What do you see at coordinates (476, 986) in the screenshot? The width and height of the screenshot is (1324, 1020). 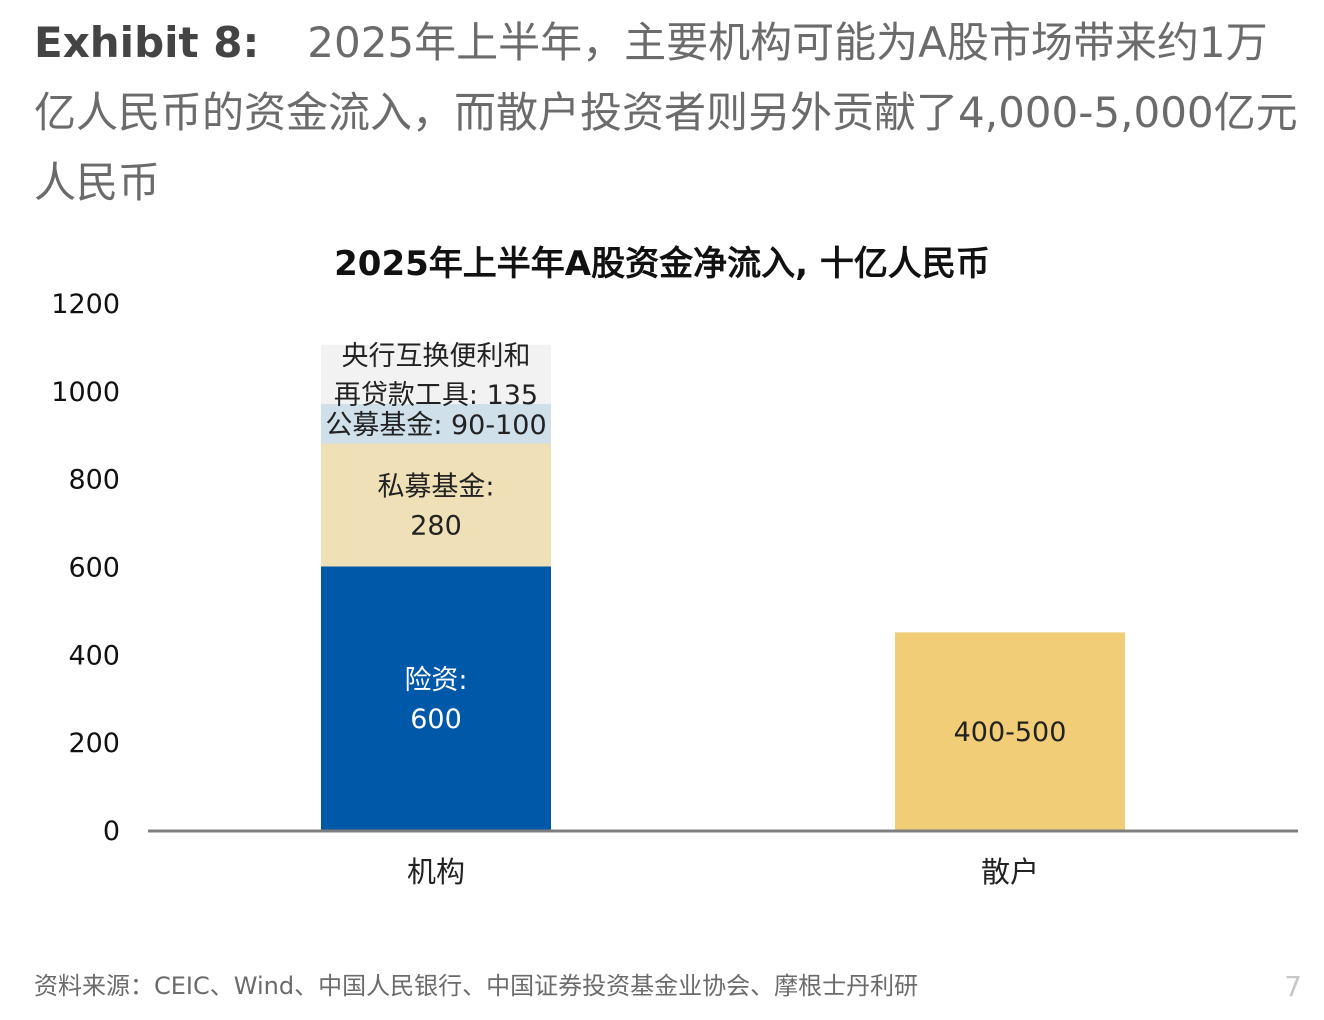 I see `source-note: 资料来源：CEIC、Wind、中国人民银行、中国证券投资基金业协会、摩根士丹利研` at bounding box center [476, 986].